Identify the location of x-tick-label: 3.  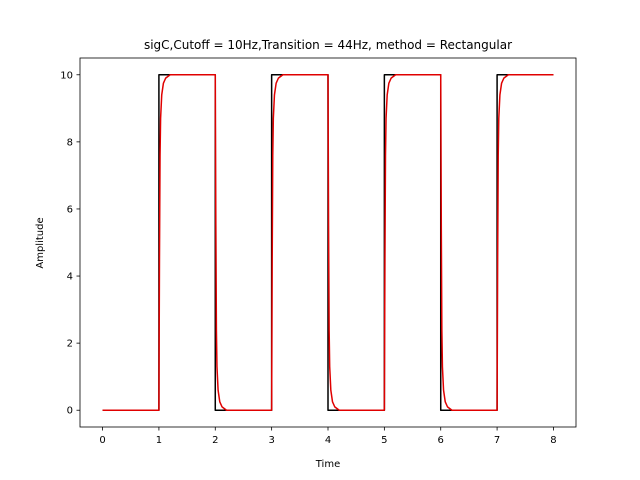
(271, 440).